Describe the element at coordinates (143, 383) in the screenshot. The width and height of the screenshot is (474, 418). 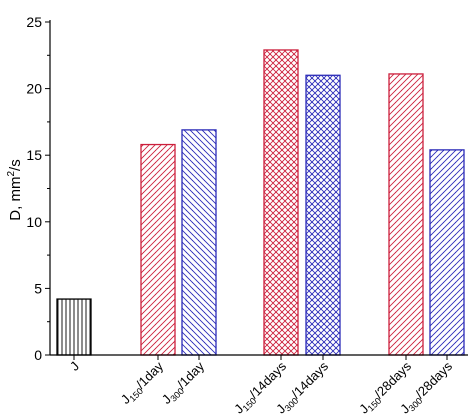
I see `x-tick-label: J150/1day` at that location.